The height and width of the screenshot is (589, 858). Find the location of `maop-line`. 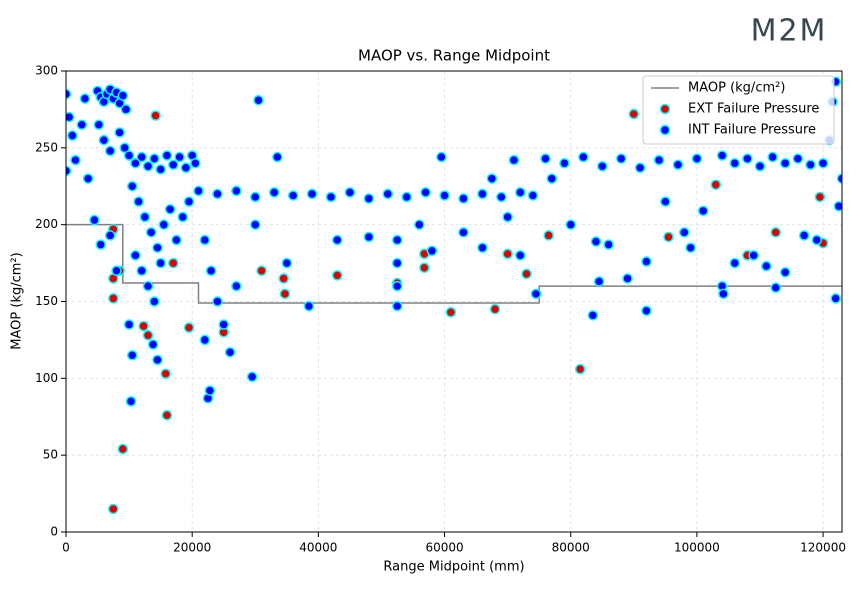

maop-line is located at coordinates (454, 263).